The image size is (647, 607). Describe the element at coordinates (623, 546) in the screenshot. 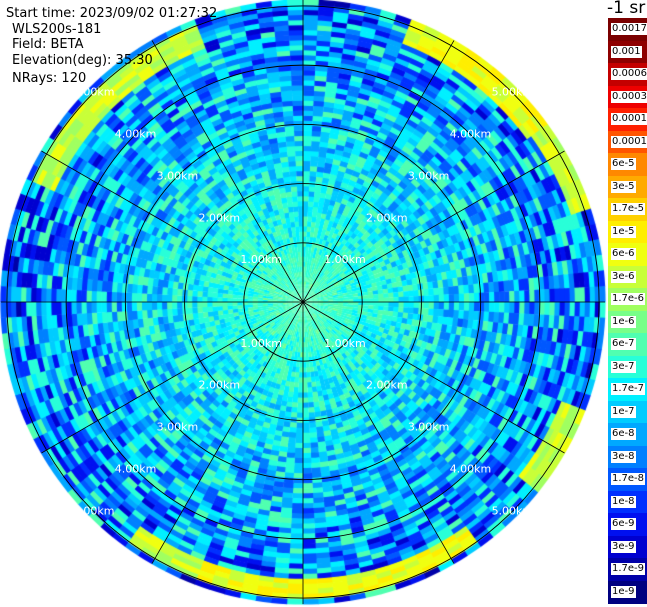

I see `colorbar-tick-label: 3e-9` at that location.